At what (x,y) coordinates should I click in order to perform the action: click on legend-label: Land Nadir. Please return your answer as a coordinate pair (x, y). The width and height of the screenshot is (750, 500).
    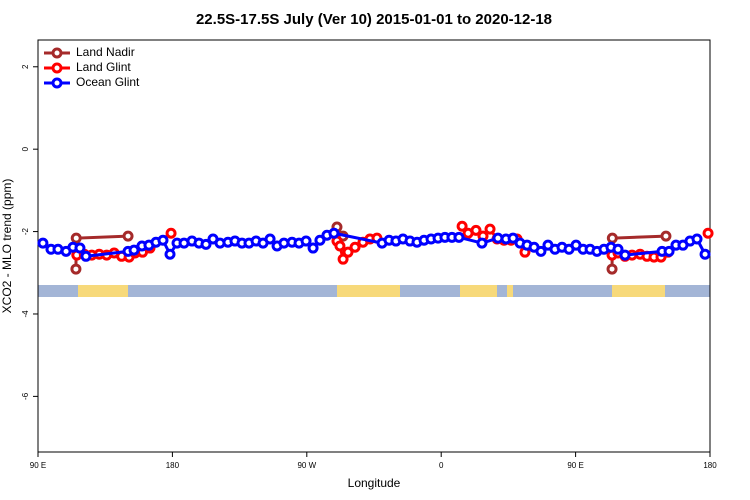
    Looking at the image, I should click on (105, 52).